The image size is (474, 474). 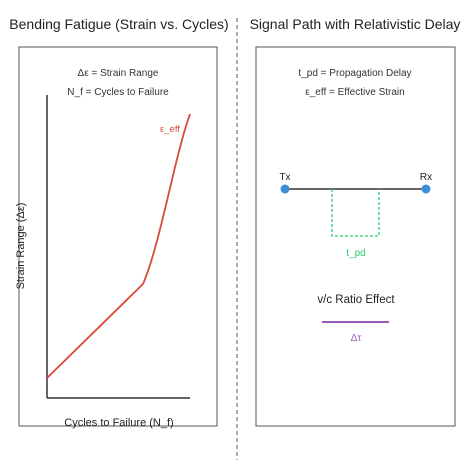 I want to click on right-legend-propagation-delay: t_pd = Propagation Delay, so click(x=354, y=73).